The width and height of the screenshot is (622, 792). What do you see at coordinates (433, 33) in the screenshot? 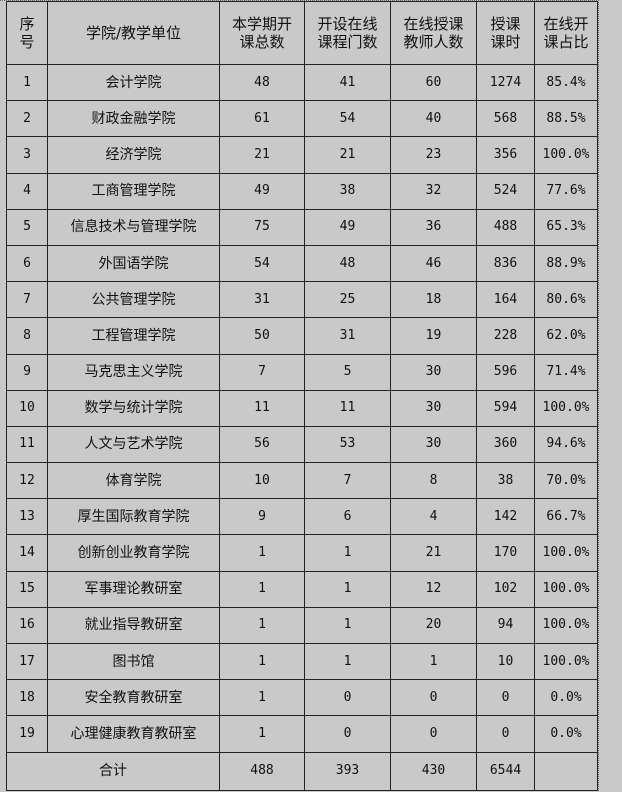
I see `column-header: 在线授课 教师人数` at bounding box center [433, 33].